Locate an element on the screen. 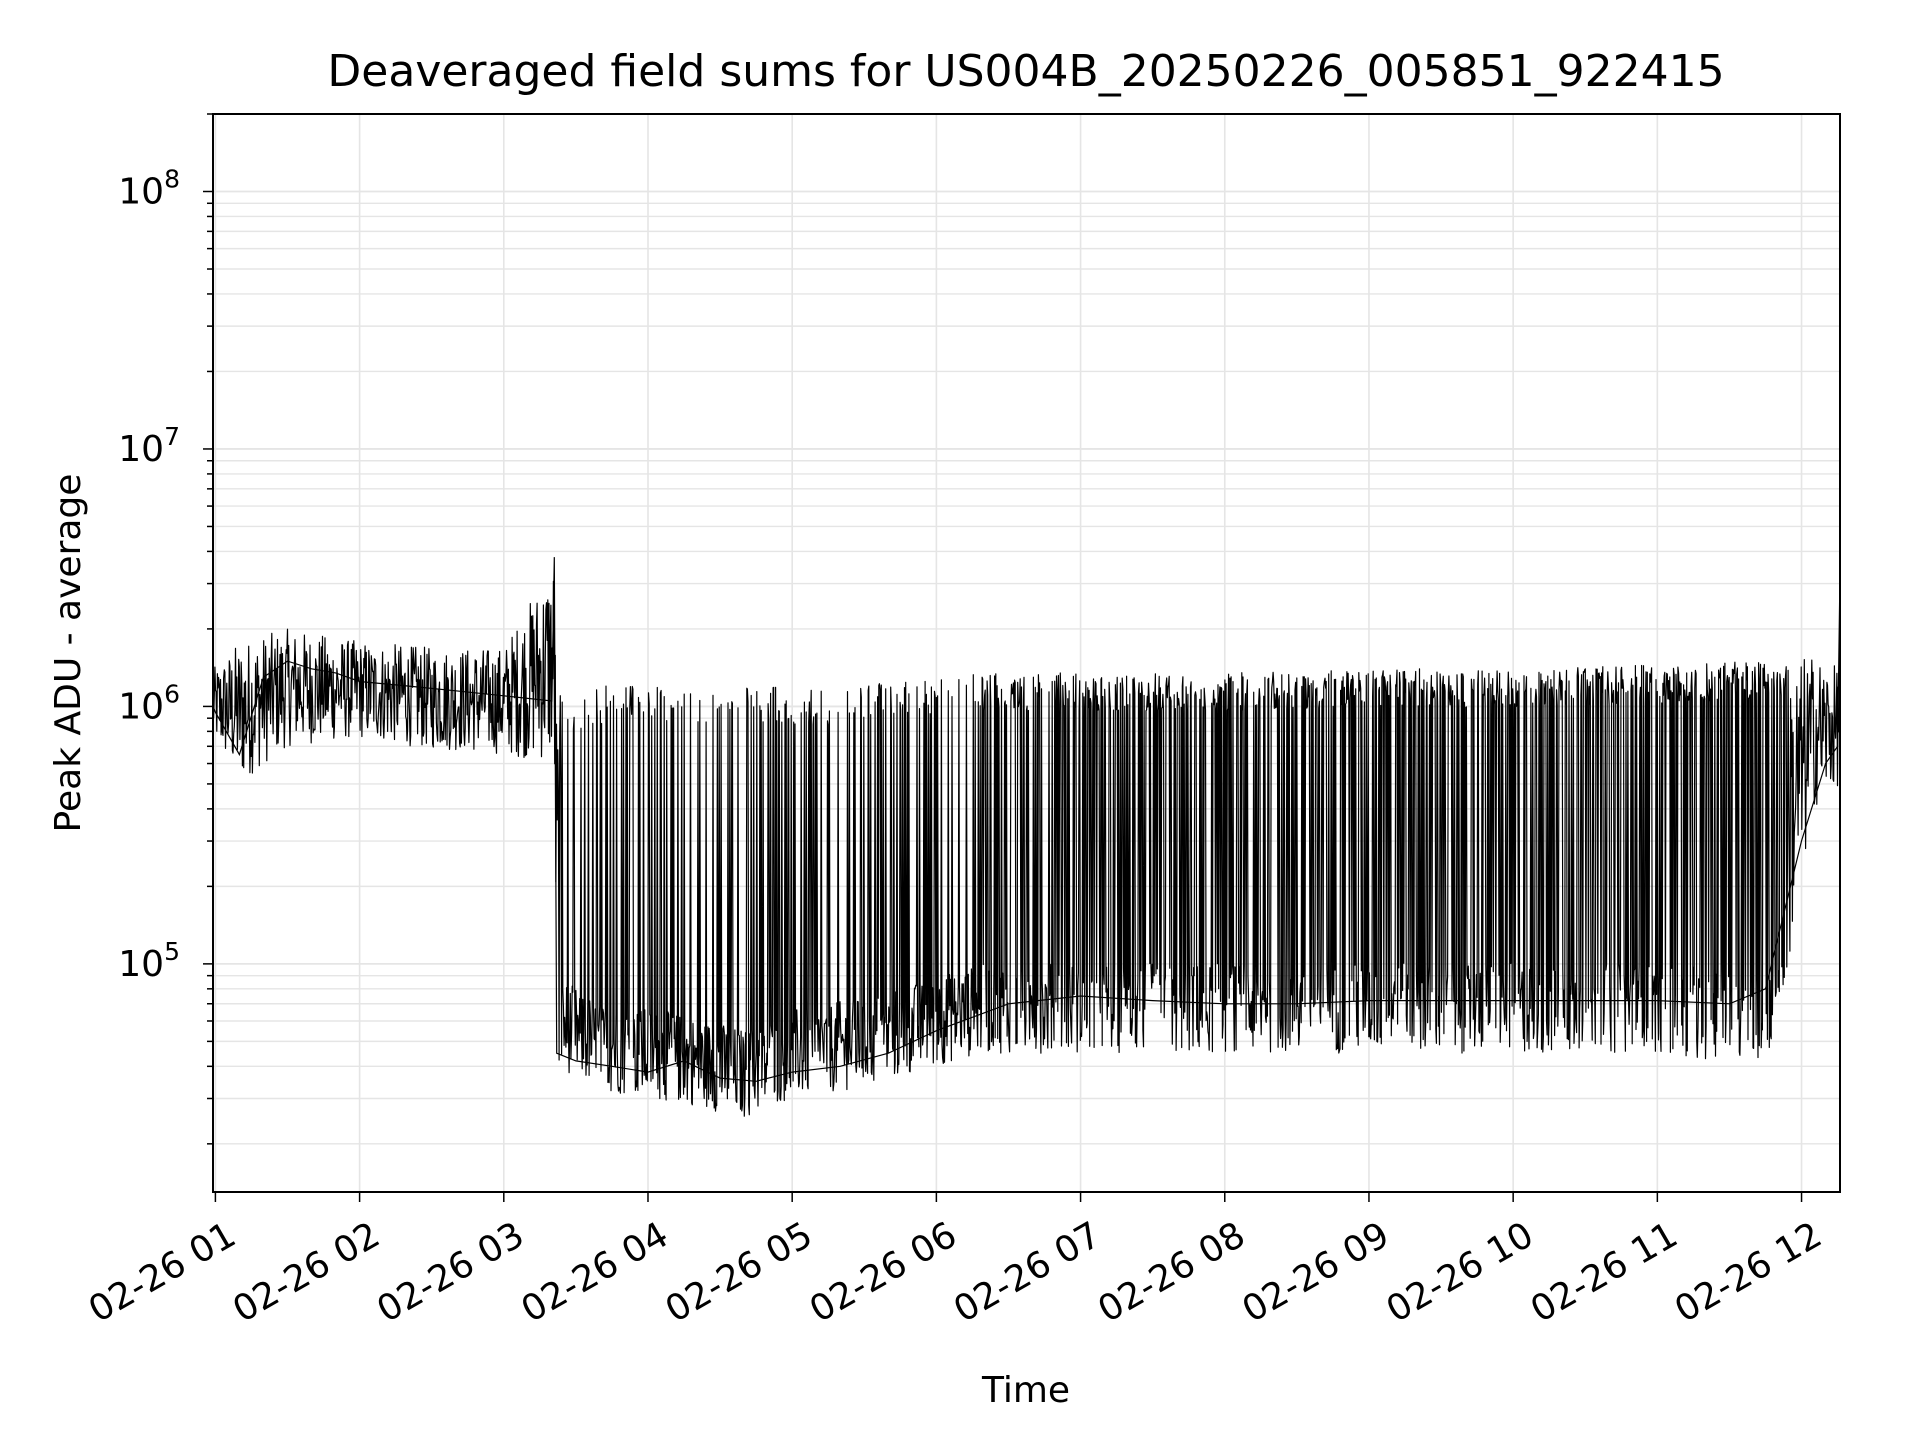 The height and width of the screenshot is (1440, 1920). y-tick-label: 10⁸ is located at coordinates (149, 189).